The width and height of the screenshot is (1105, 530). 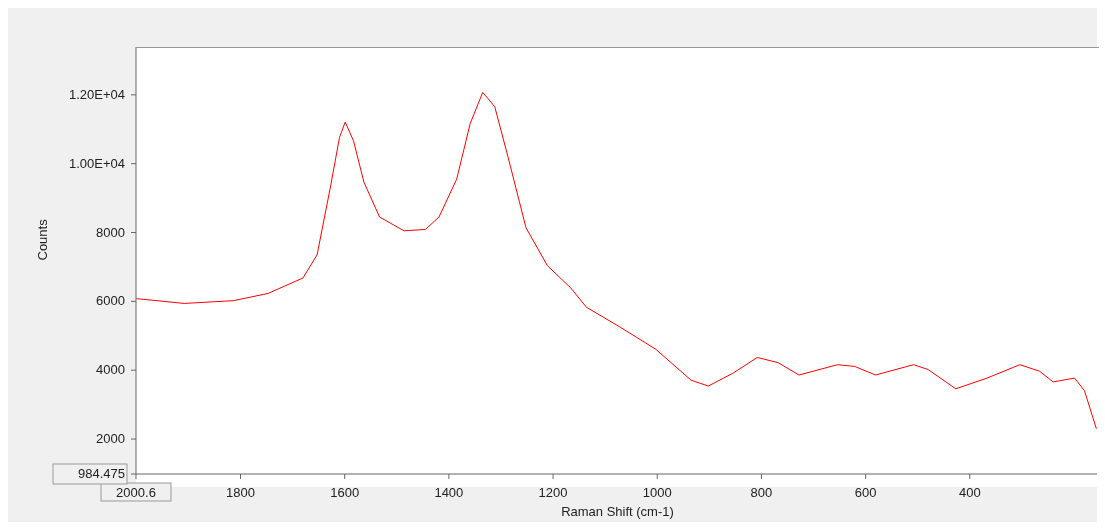 What do you see at coordinates (110, 439) in the screenshot?
I see `y-tick-label: 2000` at bounding box center [110, 439].